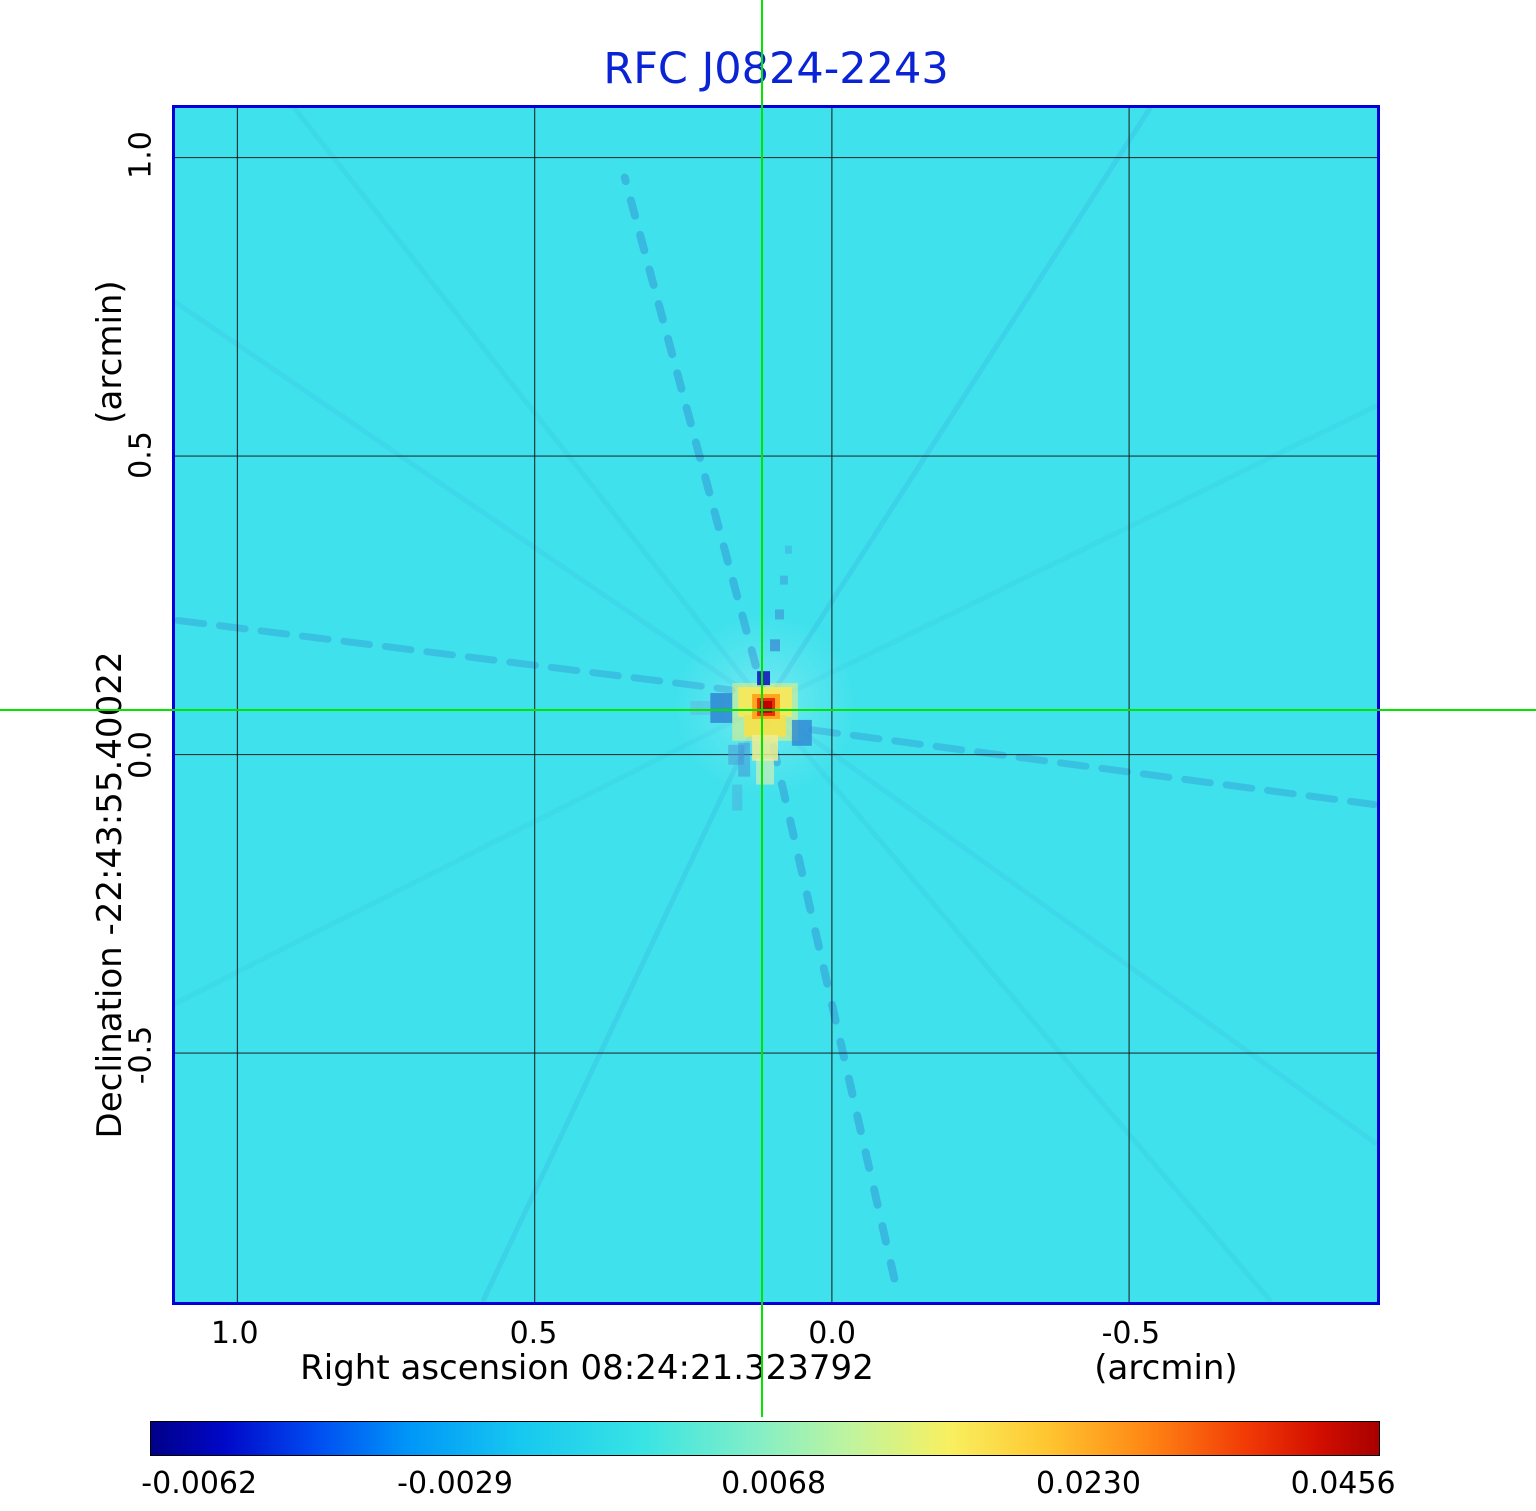  Describe the element at coordinates (1088, 1483) in the screenshot. I see `colorbar-tick-label: 0.0230` at that location.